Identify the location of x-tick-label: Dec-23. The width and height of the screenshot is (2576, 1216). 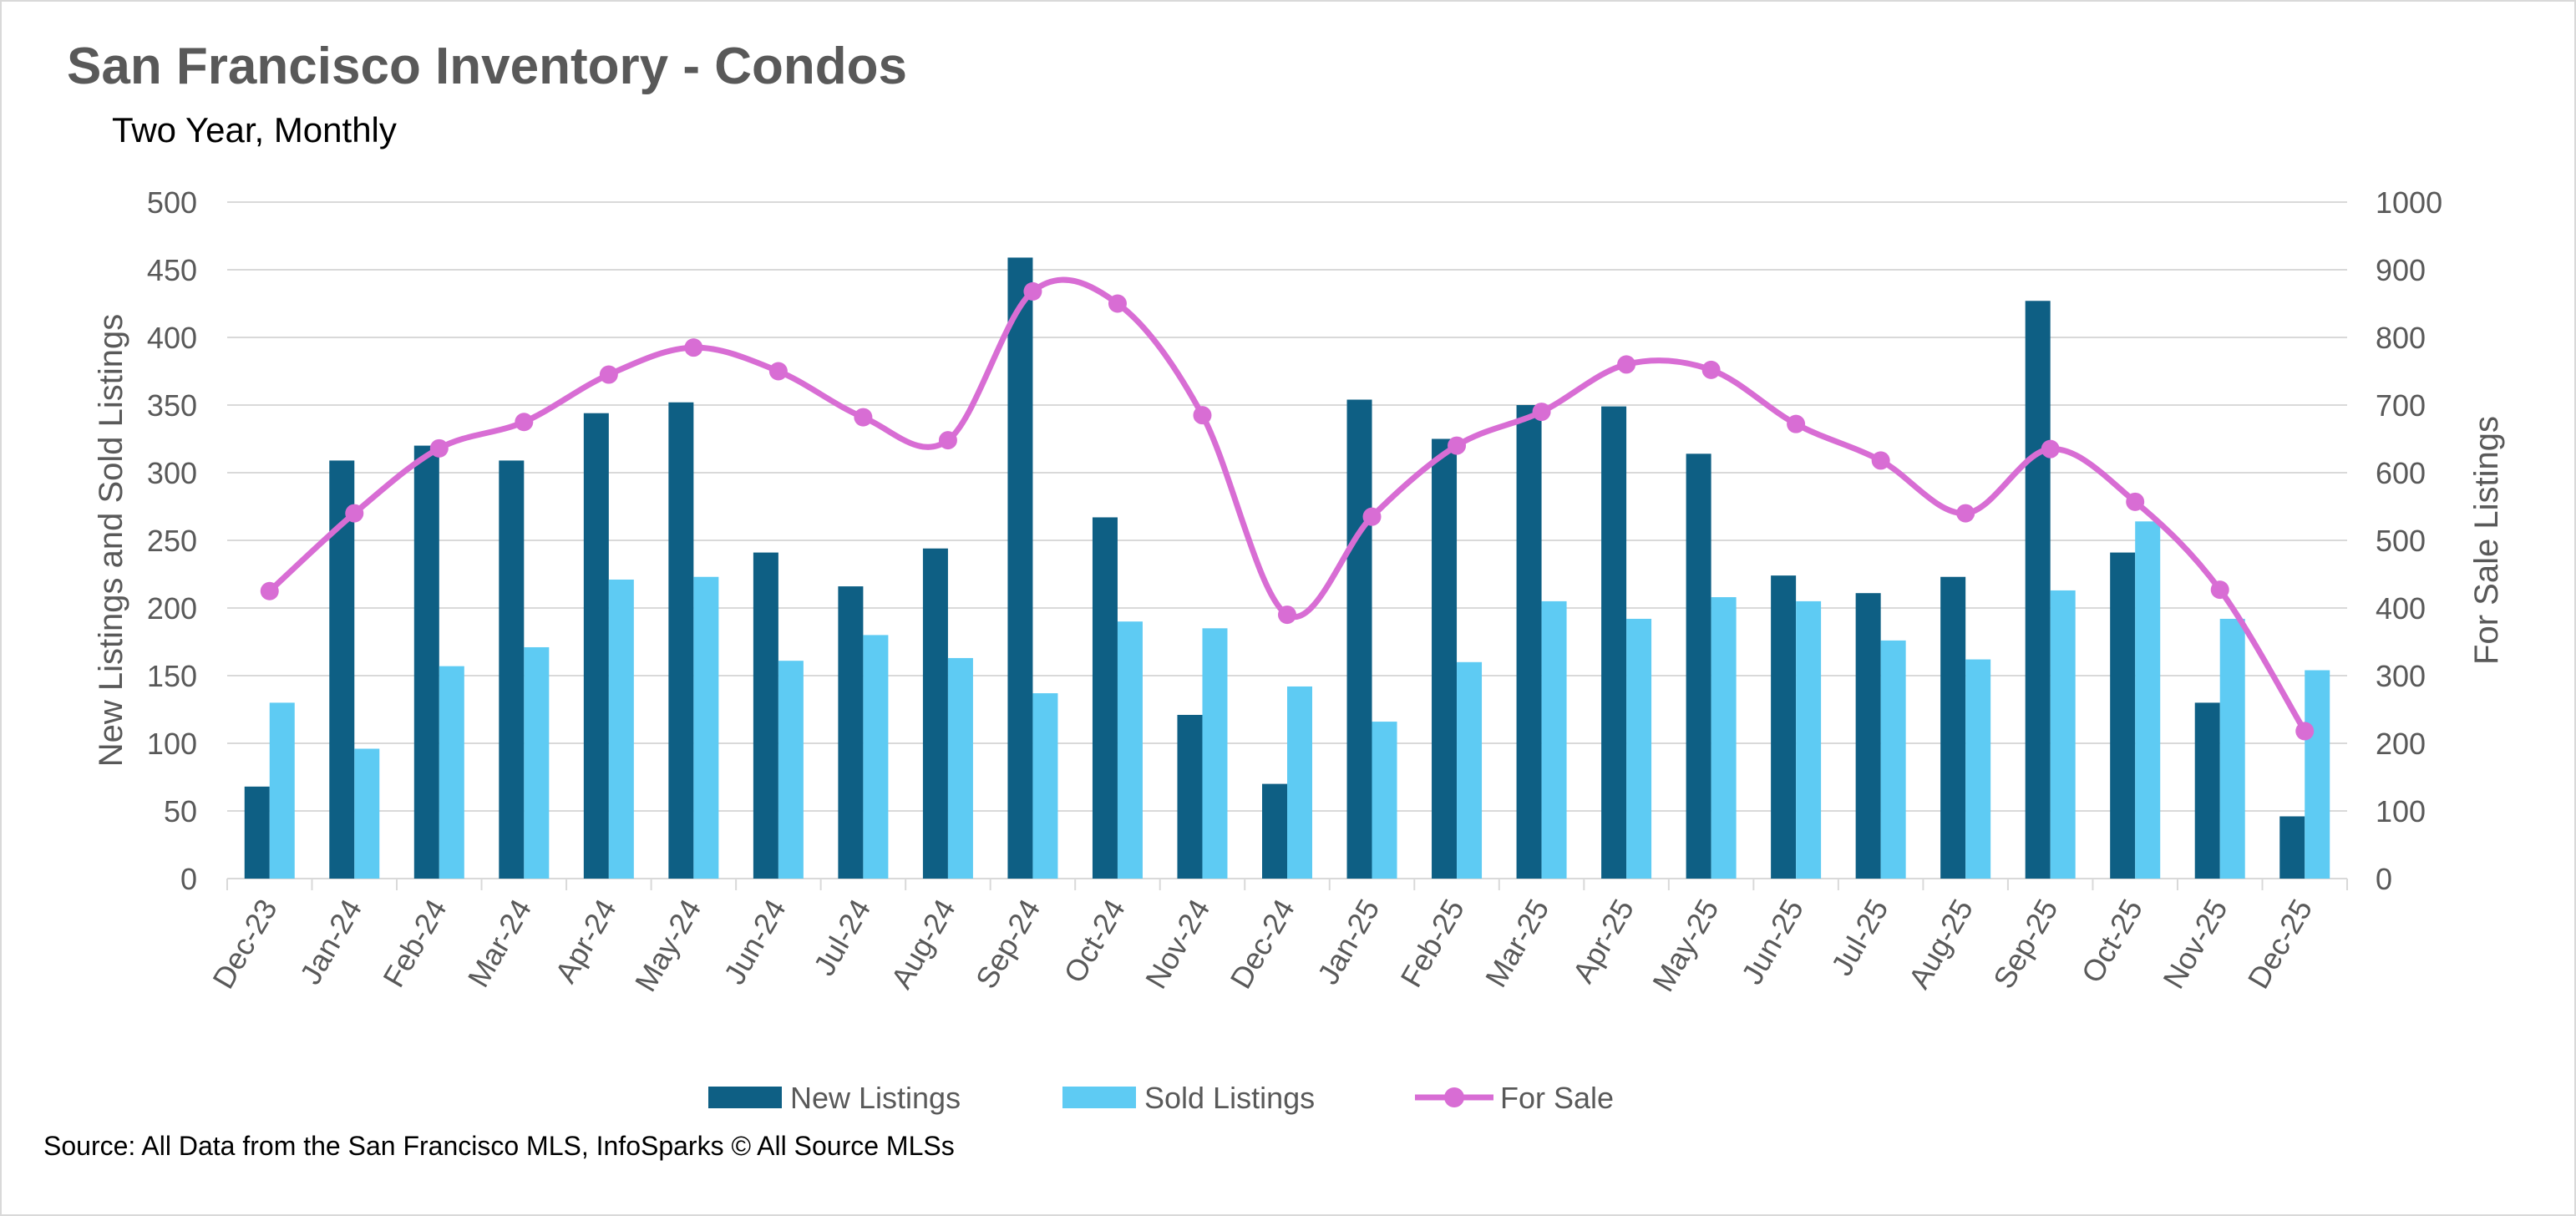
(244, 945).